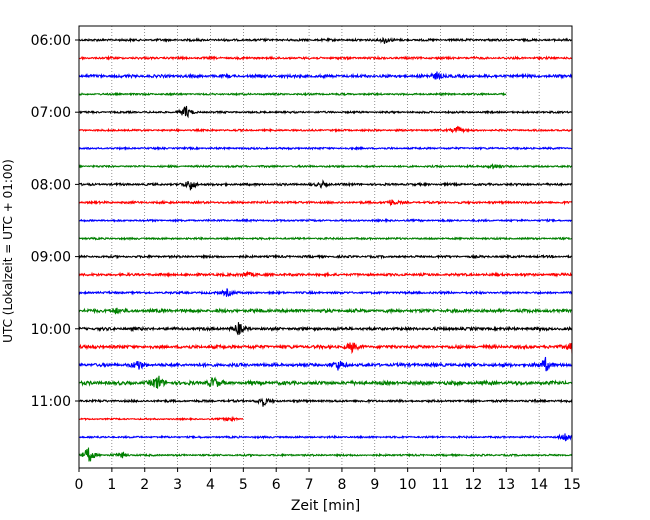 This screenshot has width=650, height=520. What do you see at coordinates (243, 485) in the screenshot?
I see `x-tick-label: 5` at bounding box center [243, 485].